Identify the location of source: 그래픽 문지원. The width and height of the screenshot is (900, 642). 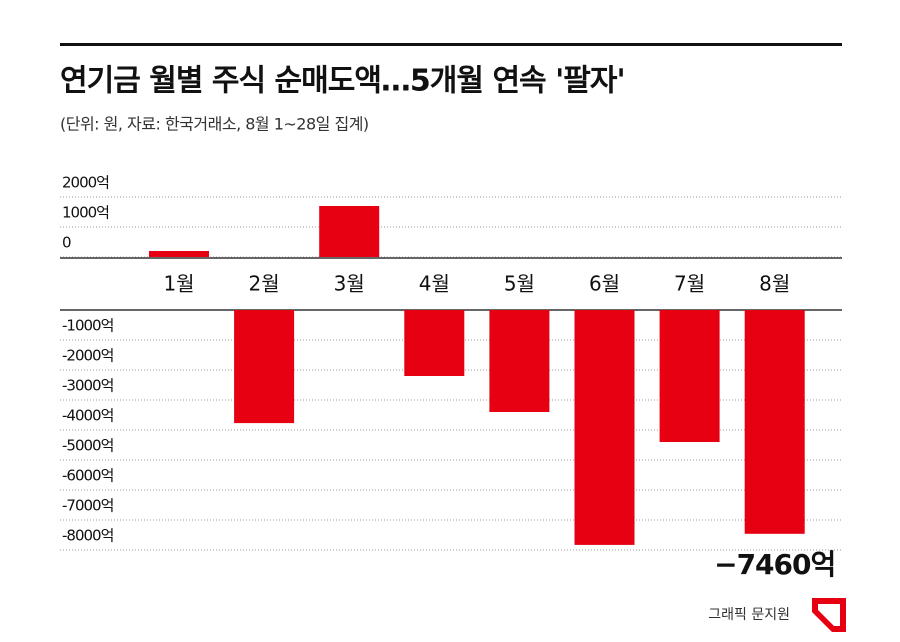
(749, 615).